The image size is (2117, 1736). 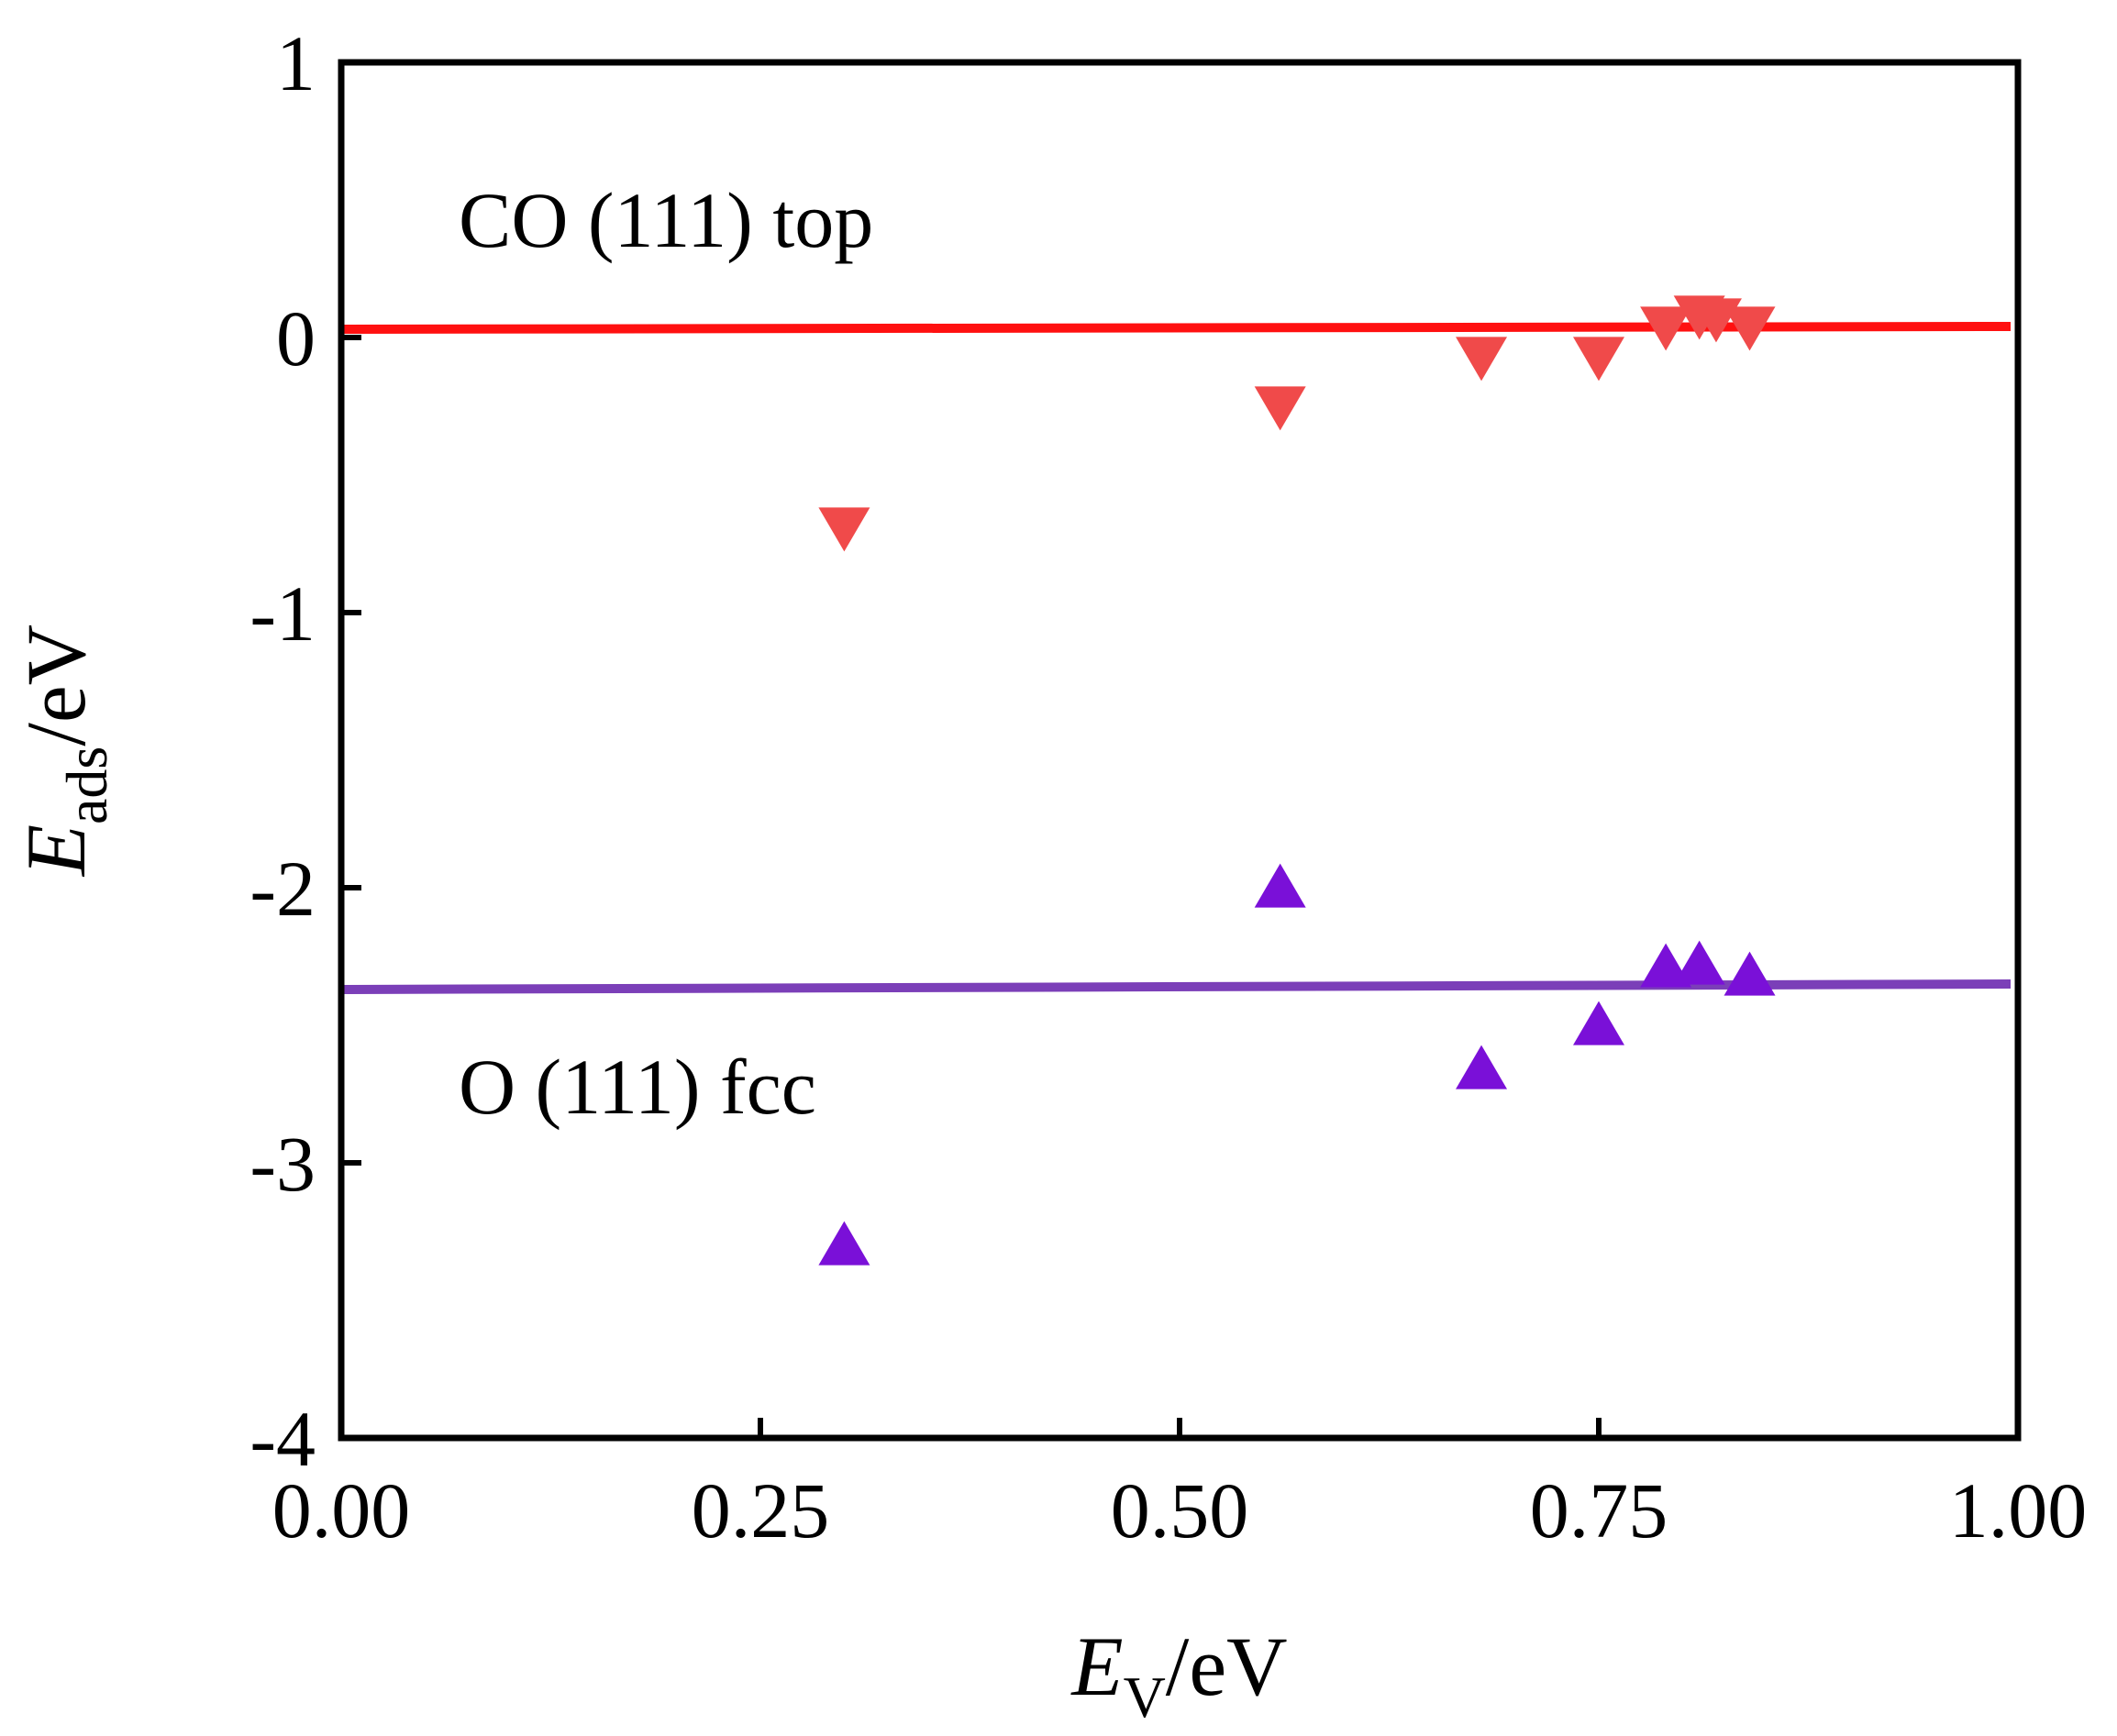 What do you see at coordinates (282, 613) in the screenshot?
I see `y-tick-label: -1` at bounding box center [282, 613].